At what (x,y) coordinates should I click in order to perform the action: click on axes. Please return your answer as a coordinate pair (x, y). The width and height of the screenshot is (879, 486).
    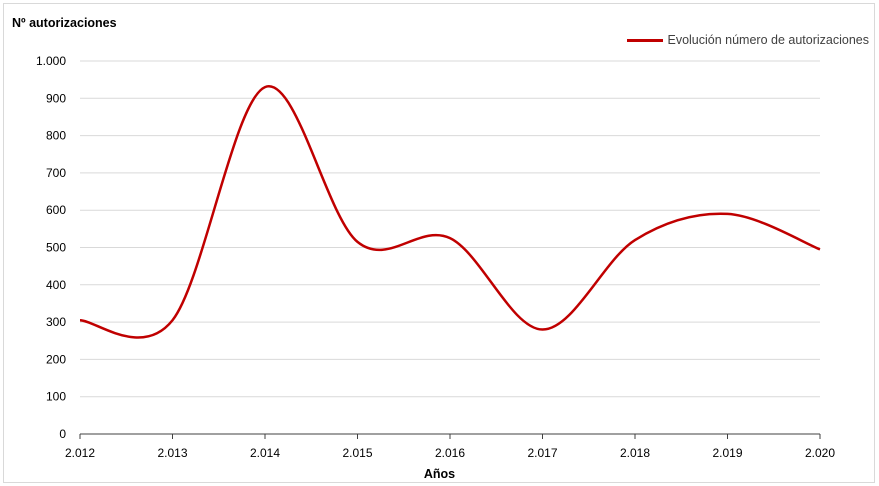
    Looking at the image, I should click on (450, 436).